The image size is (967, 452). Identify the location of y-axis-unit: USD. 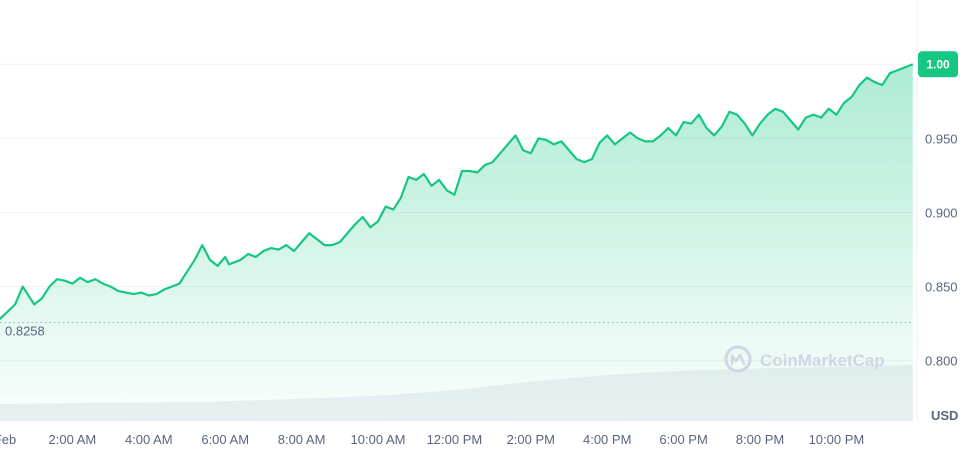
(944, 415).